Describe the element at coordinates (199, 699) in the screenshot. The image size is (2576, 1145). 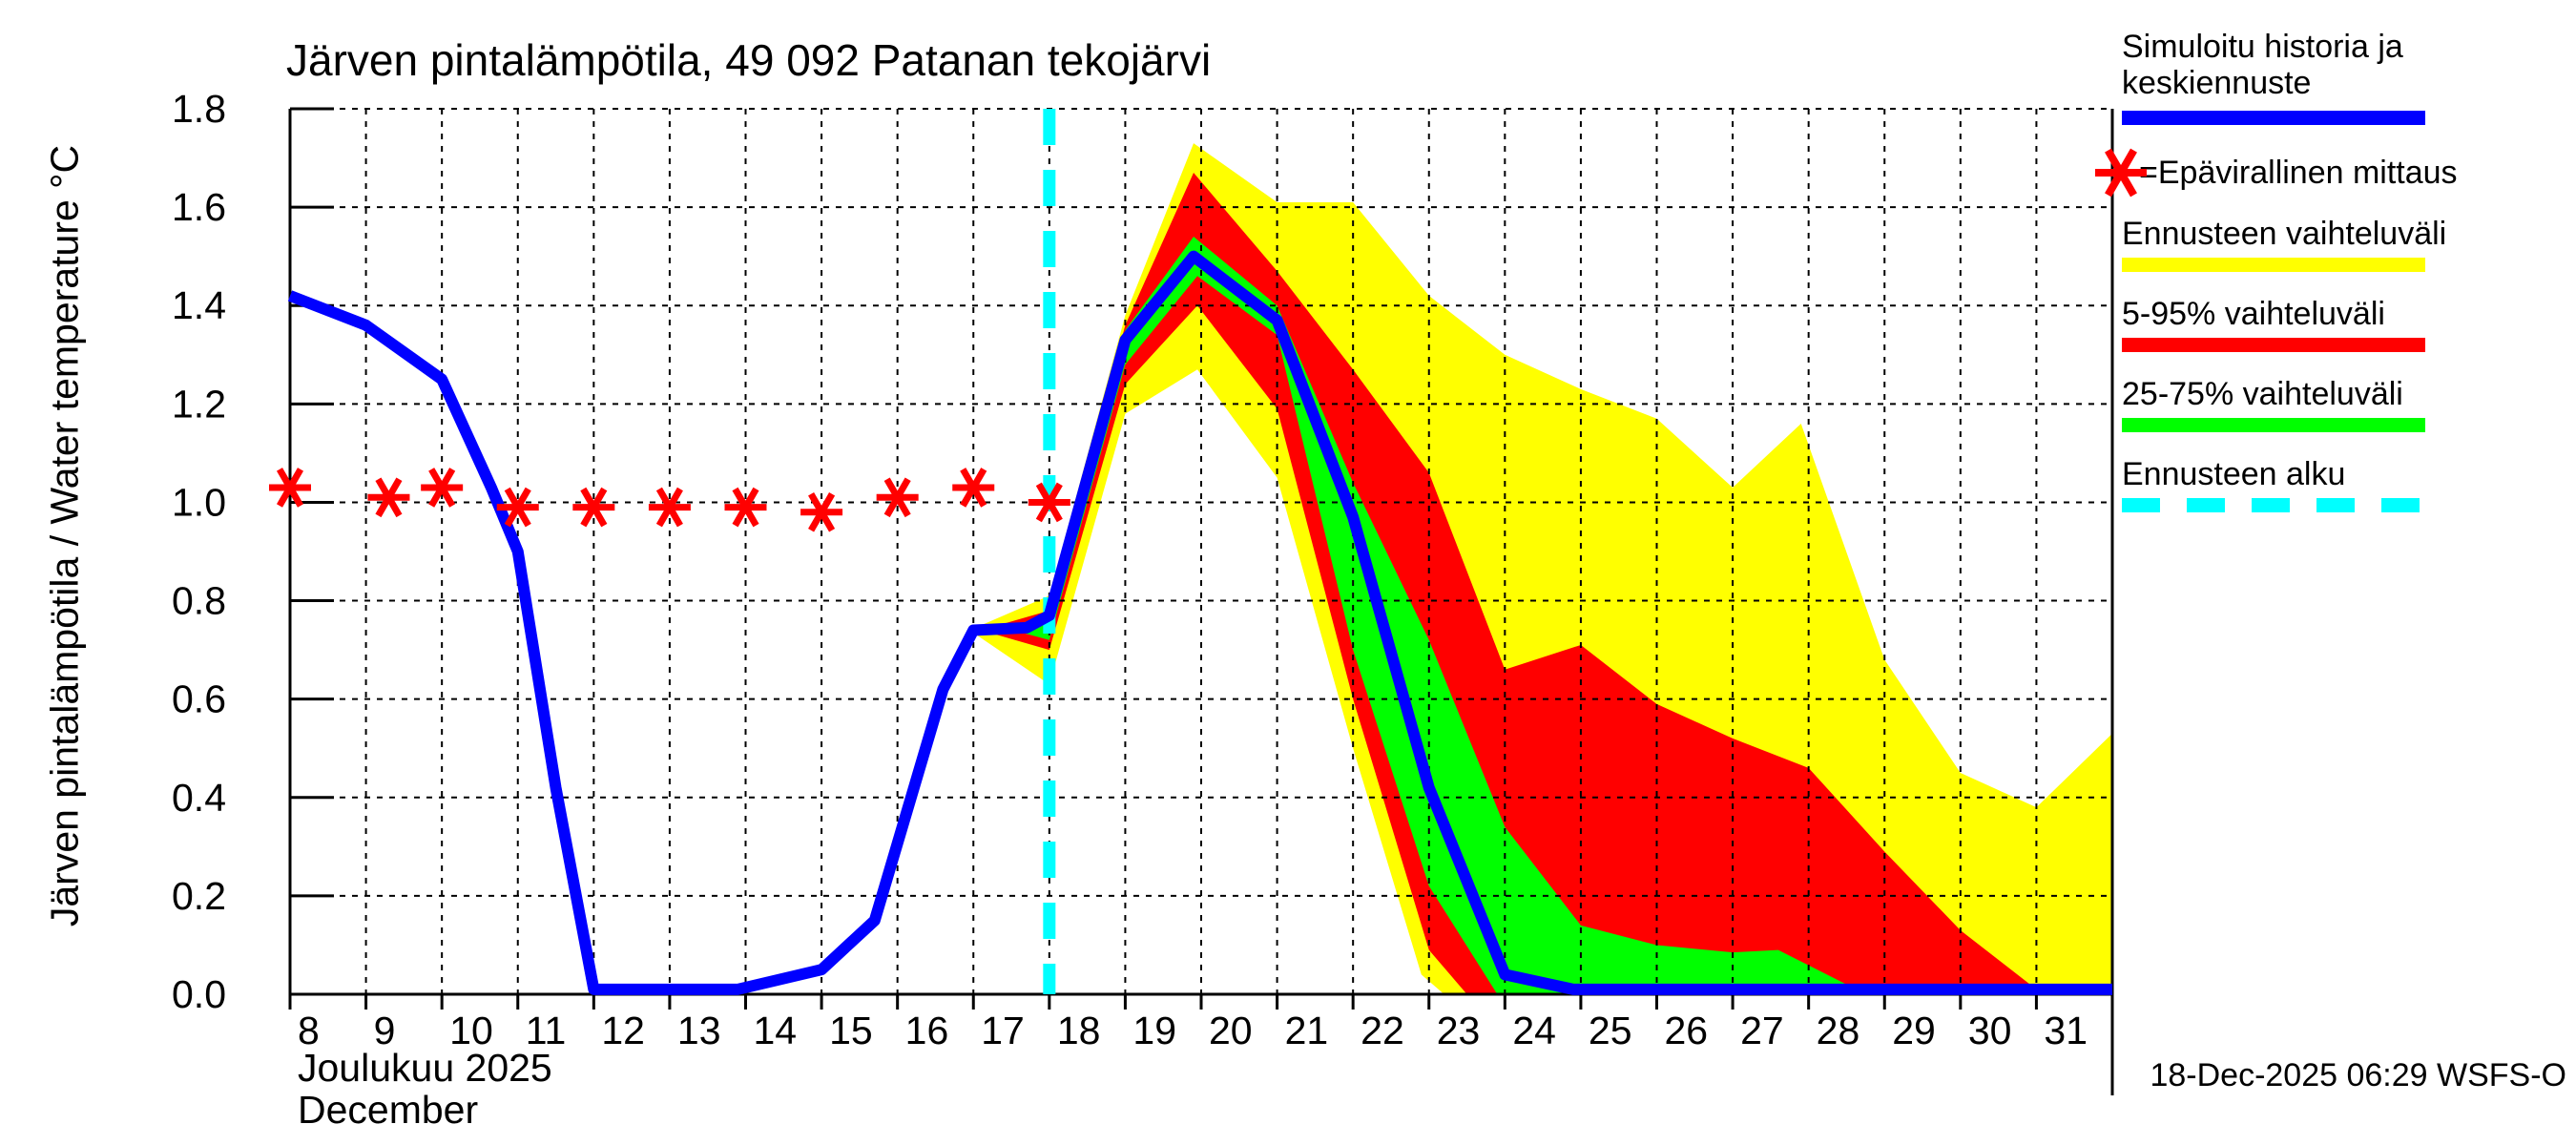
I see `y-tick-label: 0.6` at that location.